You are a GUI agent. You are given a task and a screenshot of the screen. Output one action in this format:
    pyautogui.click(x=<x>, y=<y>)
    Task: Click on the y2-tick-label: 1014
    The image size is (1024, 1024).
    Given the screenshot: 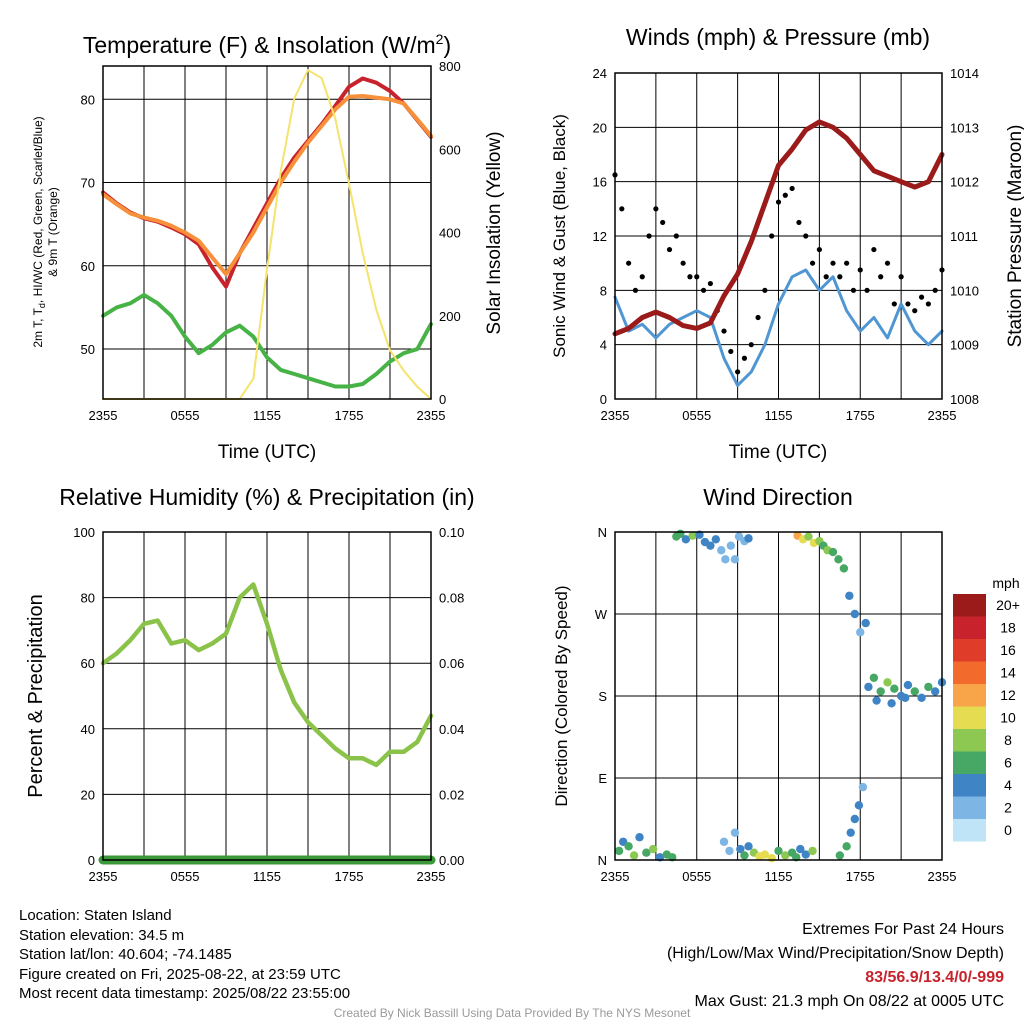 What is the action you would take?
    pyautogui.click(x=964, y=73)
    